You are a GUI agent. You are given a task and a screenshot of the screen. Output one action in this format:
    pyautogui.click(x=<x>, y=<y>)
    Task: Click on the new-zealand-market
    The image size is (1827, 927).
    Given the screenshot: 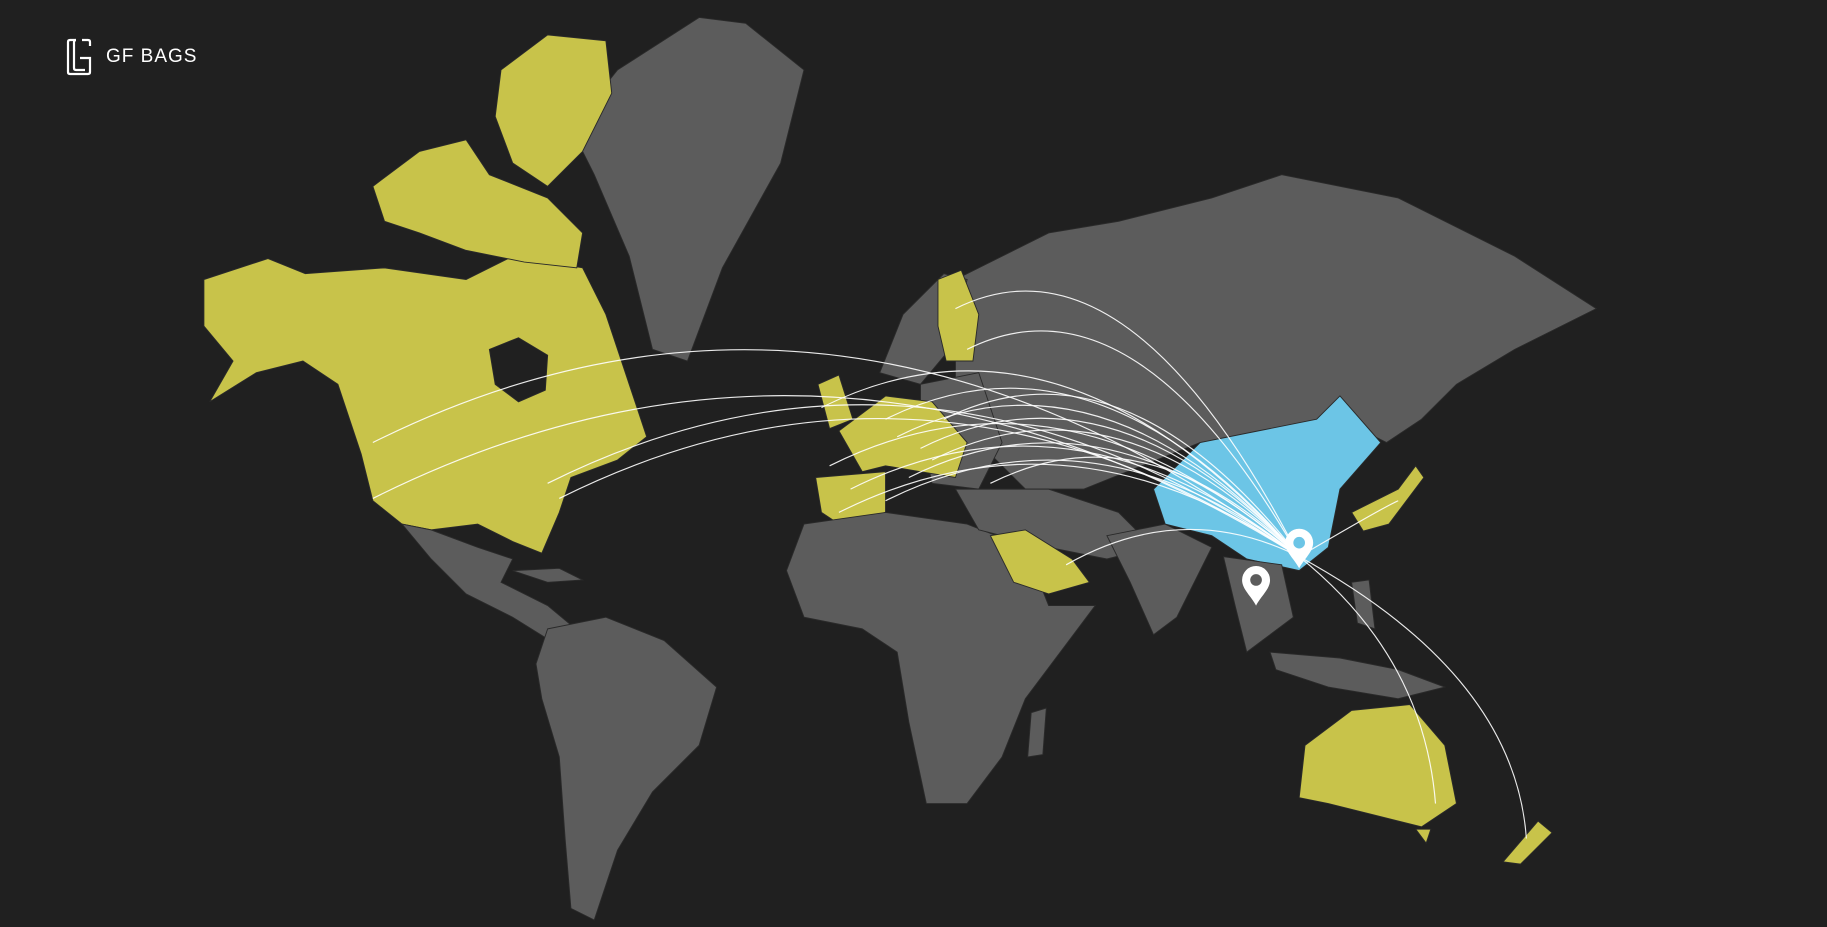 What is the action you would take?
    pyautogui.click(x=1527, y=842)
    